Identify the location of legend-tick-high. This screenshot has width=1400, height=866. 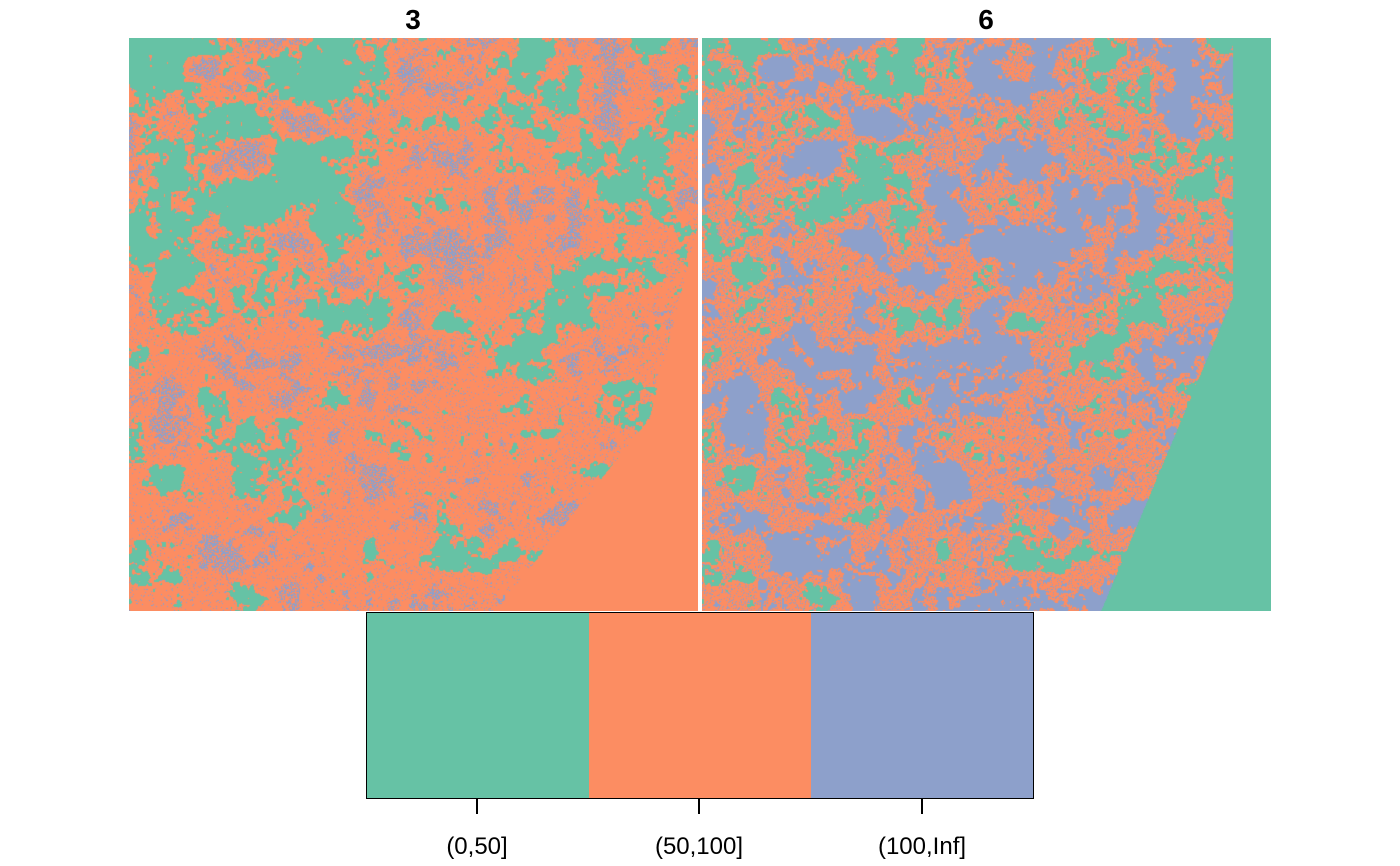
(922, 806).